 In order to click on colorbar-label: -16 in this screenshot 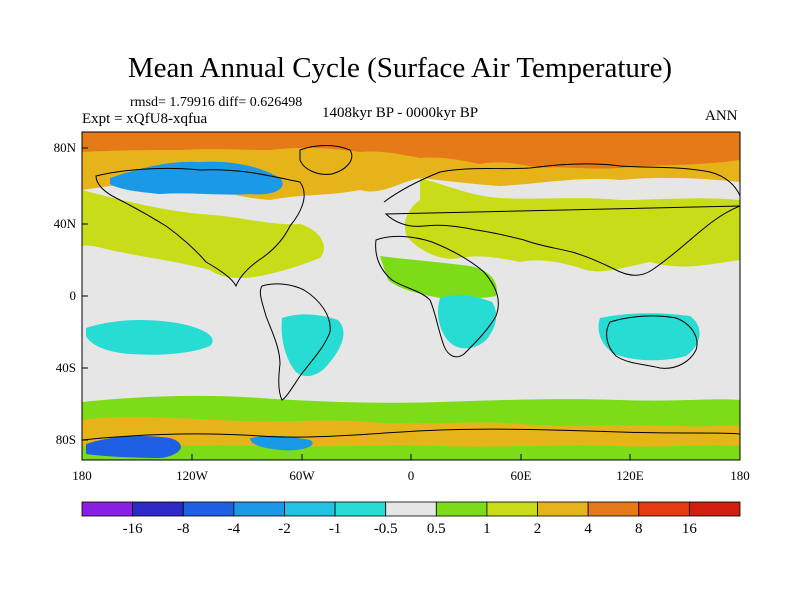, I will do `click(133, 529)`.